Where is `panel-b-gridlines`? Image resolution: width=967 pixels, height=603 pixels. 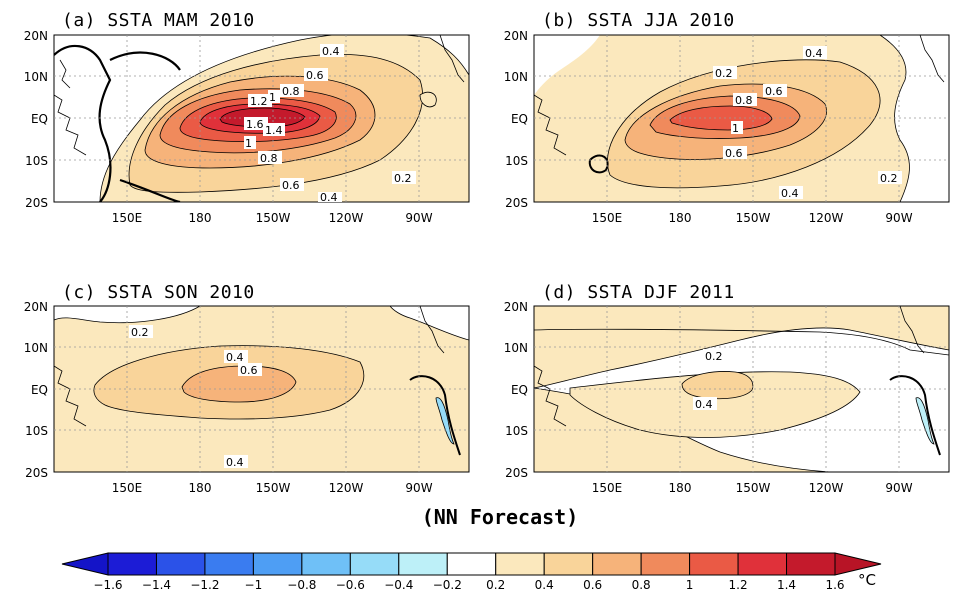
panel-b-gridlines is located at coordinates (741, 118).